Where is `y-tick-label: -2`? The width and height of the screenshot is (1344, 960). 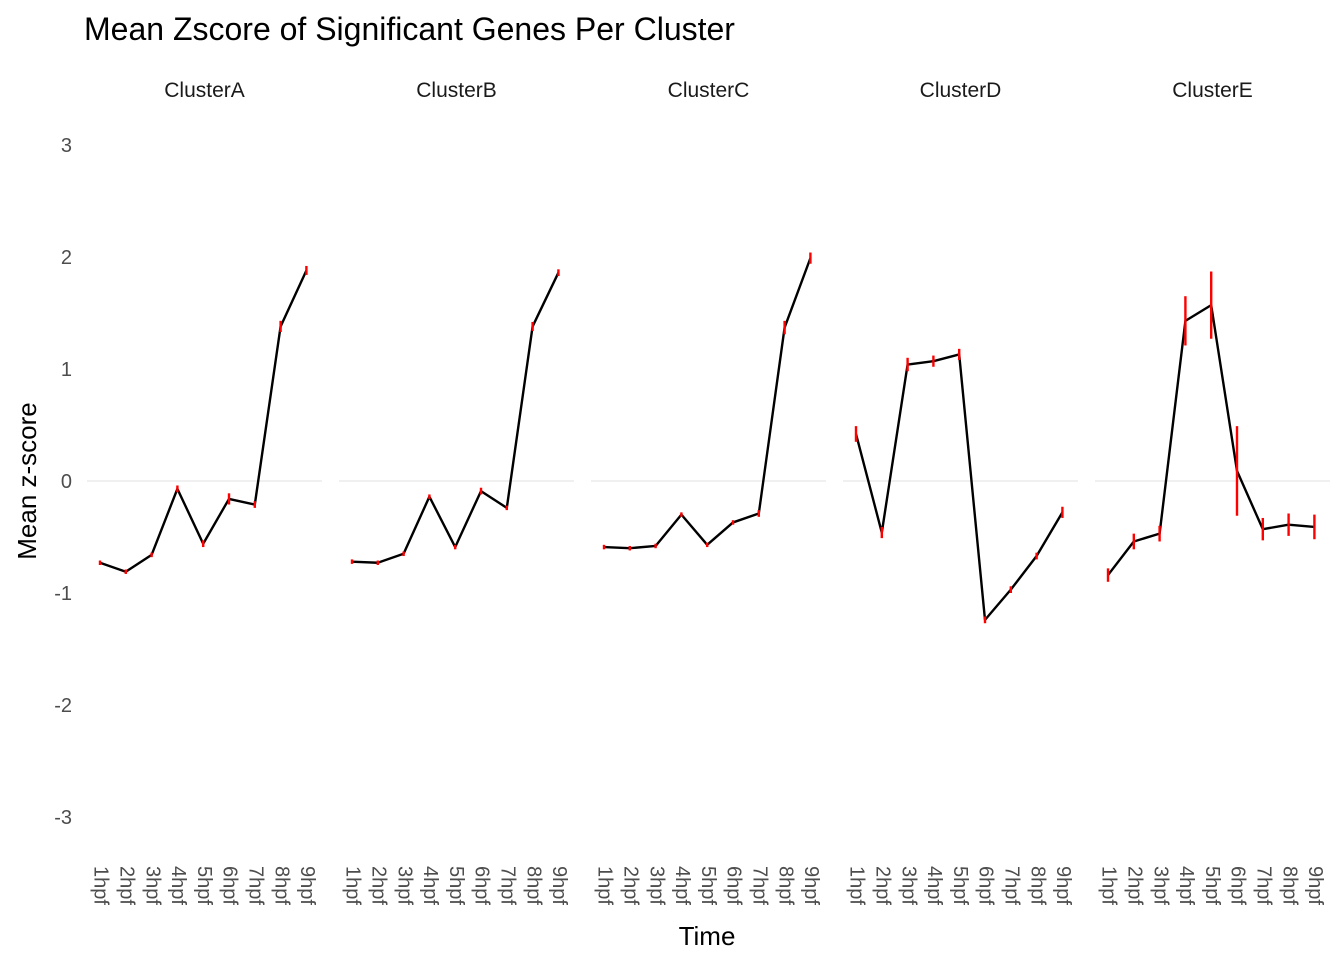 y-tick-label: -2 is located at coordinates (63, 706).